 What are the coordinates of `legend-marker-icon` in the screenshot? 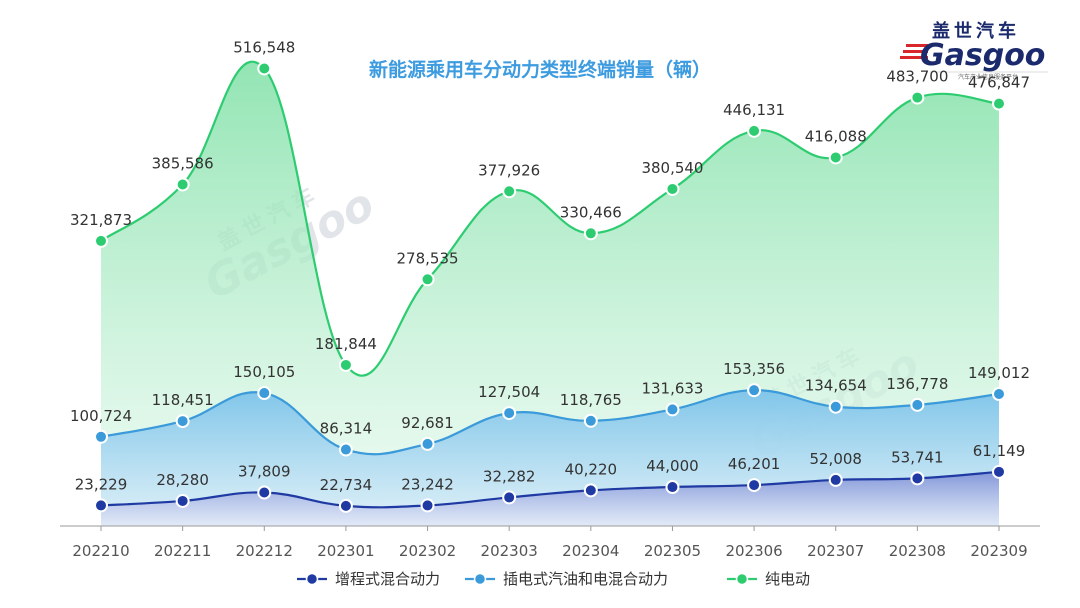 It's located at (480, 579).